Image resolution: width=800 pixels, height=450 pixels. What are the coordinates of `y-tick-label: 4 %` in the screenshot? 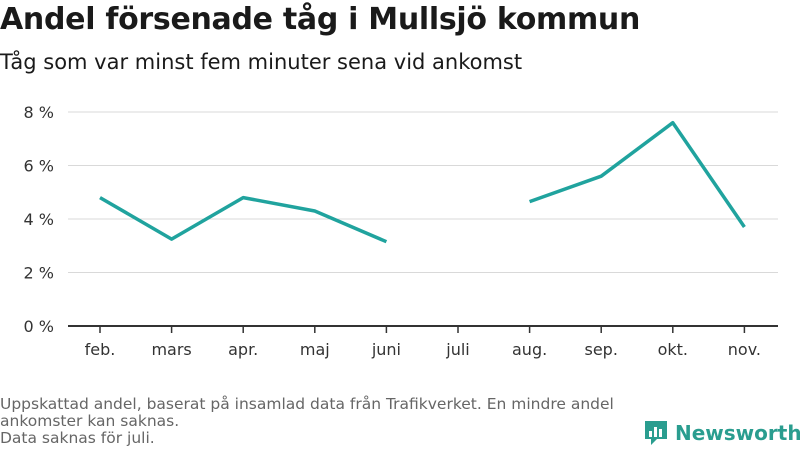 It's located at (39, 219).